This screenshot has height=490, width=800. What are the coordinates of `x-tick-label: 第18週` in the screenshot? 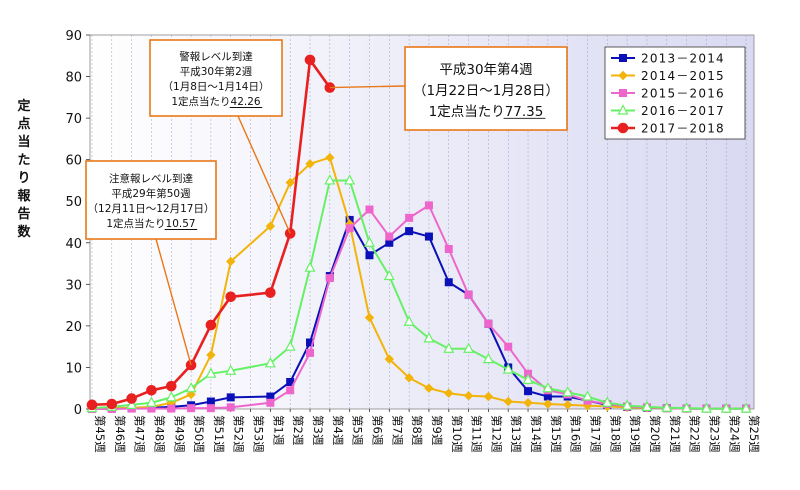 It's located at (615, 434).